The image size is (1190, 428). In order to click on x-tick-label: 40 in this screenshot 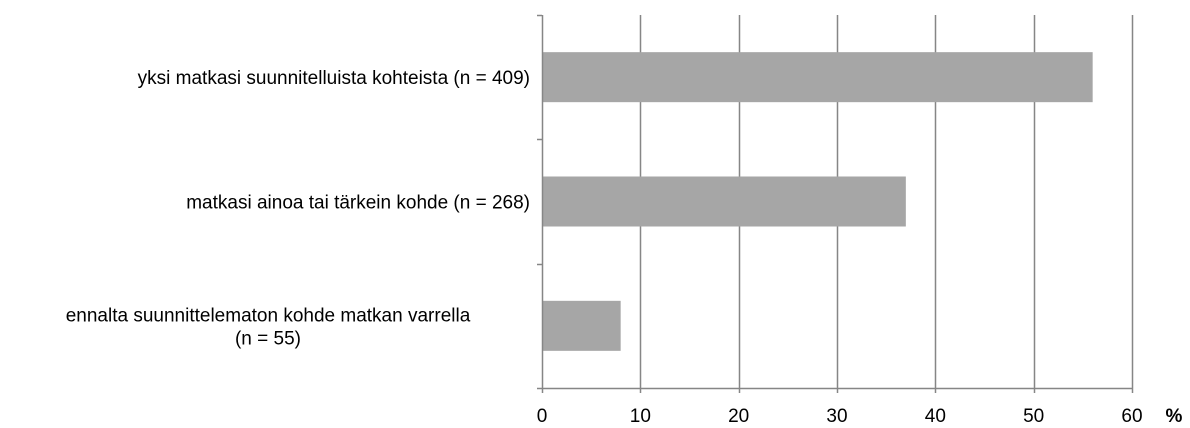, I will do `click(935, 416)`.